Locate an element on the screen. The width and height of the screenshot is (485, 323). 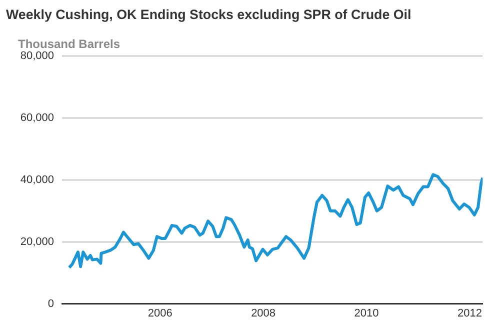
x-tick-label: 2010 is located at coordinates (366, 313).